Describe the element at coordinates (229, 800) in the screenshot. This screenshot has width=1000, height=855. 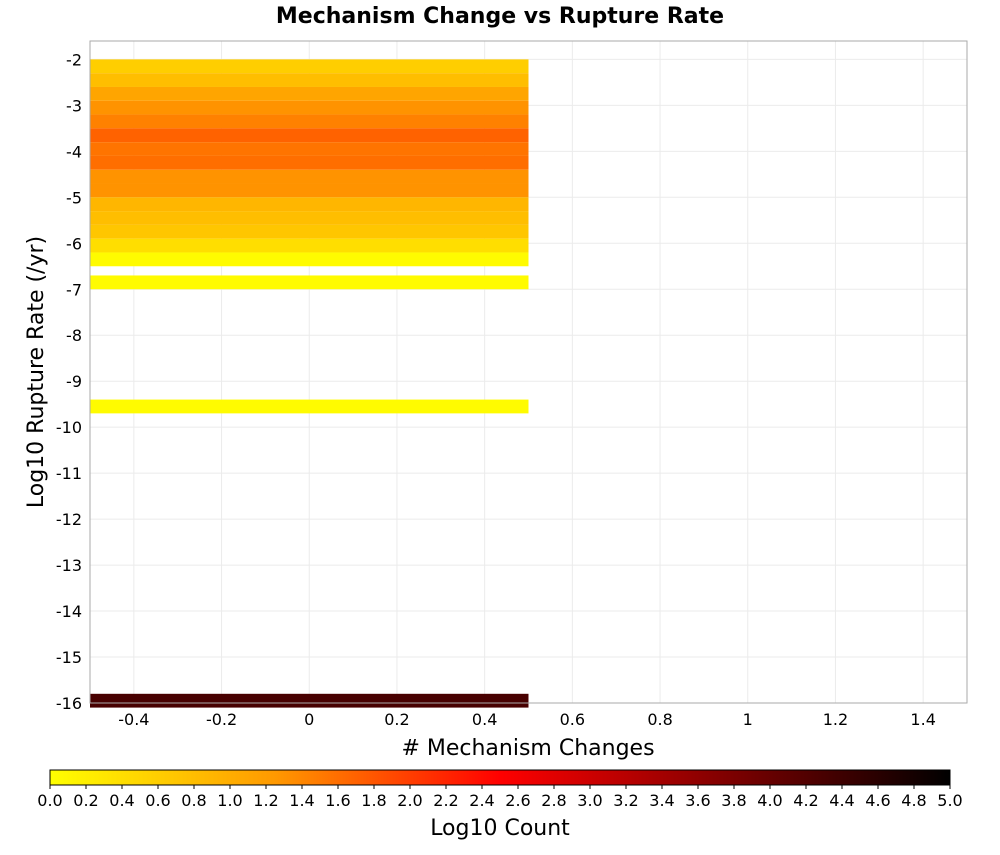
I see `colorbar-tick-label: 1.0` at that location.